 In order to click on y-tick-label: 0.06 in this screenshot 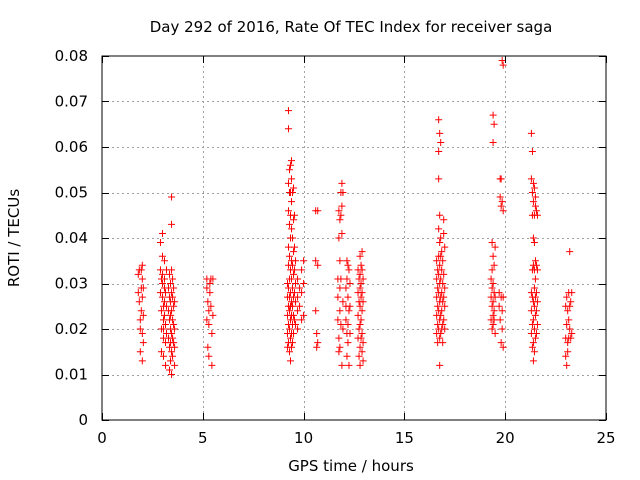, I will do `click(71, 147)`.